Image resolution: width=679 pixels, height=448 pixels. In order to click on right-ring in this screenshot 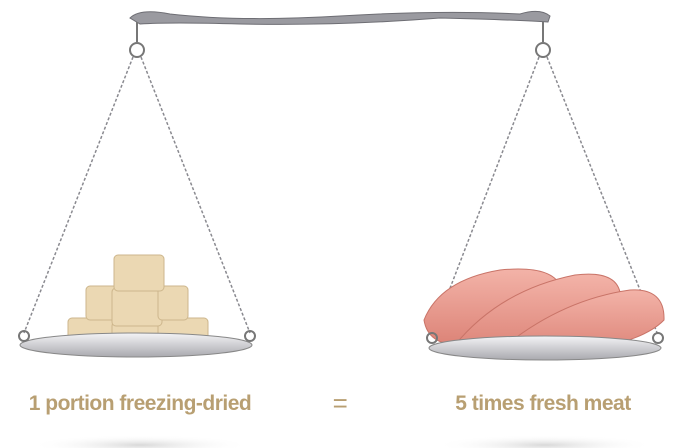, I will do `click(543, 50)`.